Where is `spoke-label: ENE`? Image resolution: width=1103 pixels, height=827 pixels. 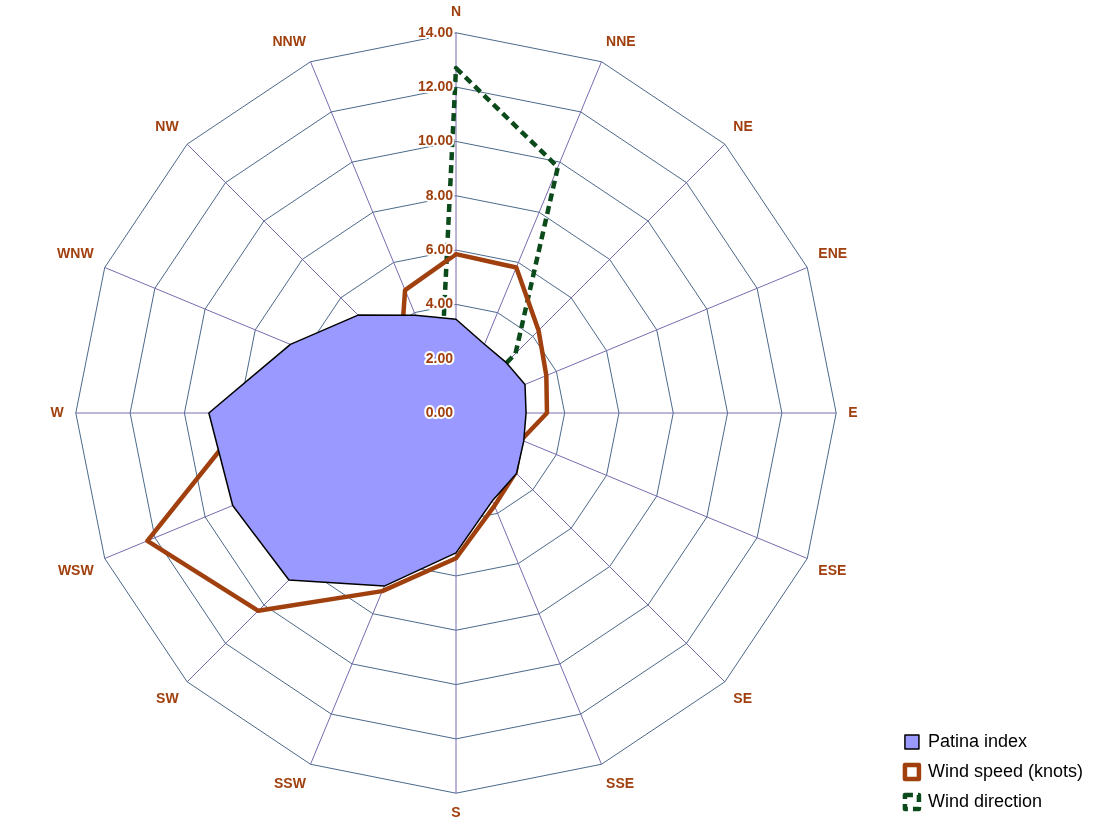 spoke-label: ENE is located at coordinates (833, 253).